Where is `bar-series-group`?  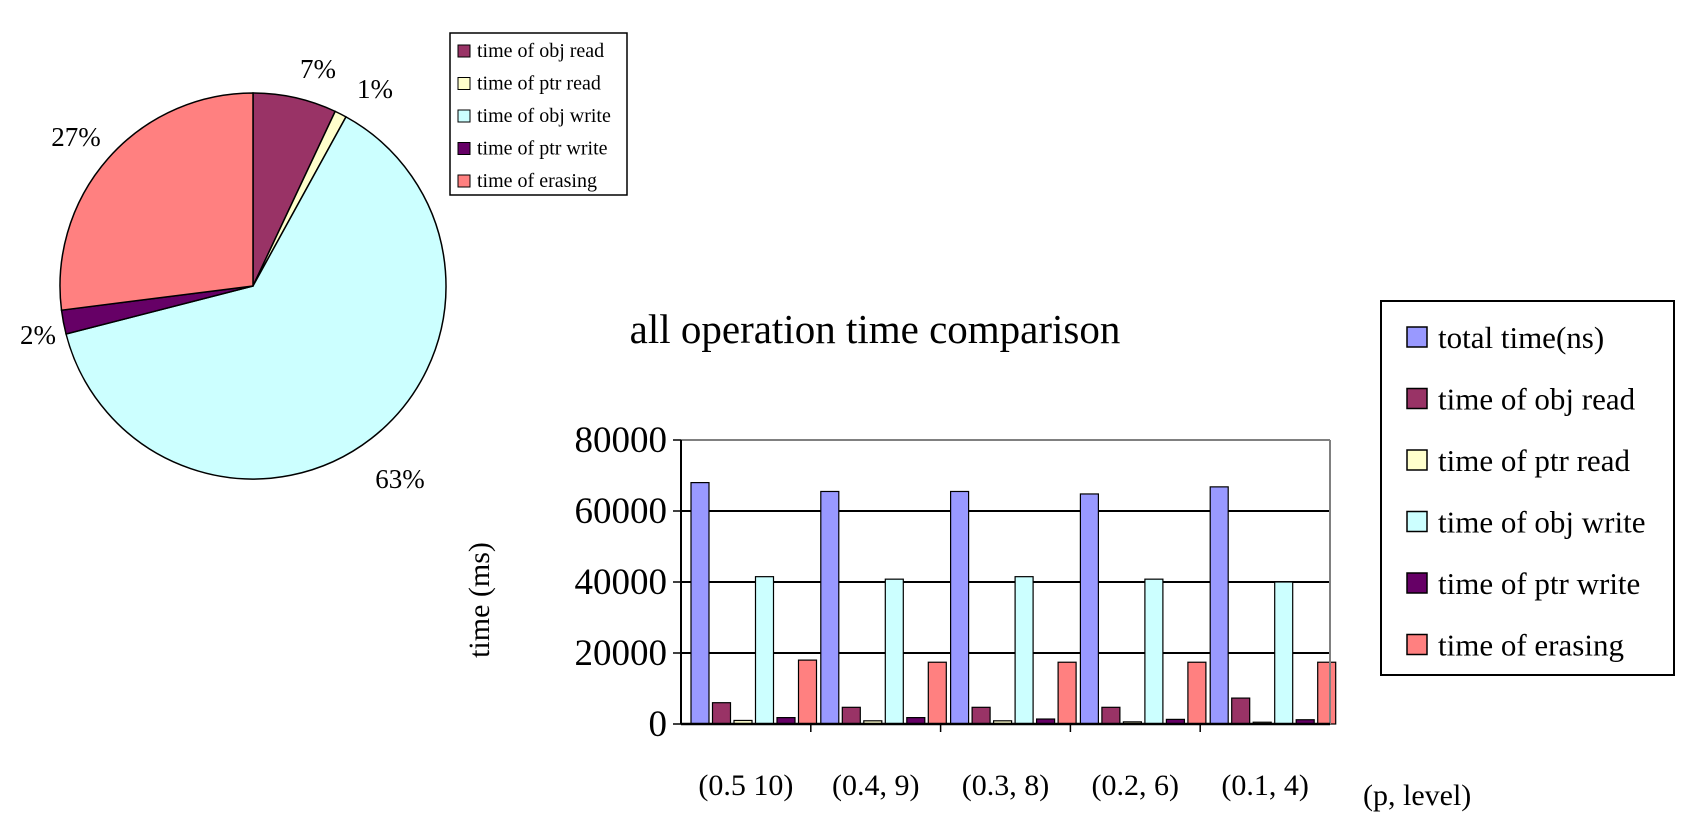 bar-series-group is located at coordinates (1013, 603).